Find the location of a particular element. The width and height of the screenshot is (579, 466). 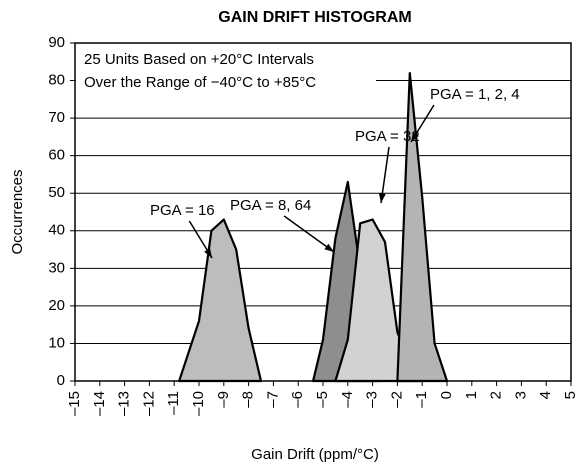

x-tick-label: –9 is located at coordinates (223, 399).